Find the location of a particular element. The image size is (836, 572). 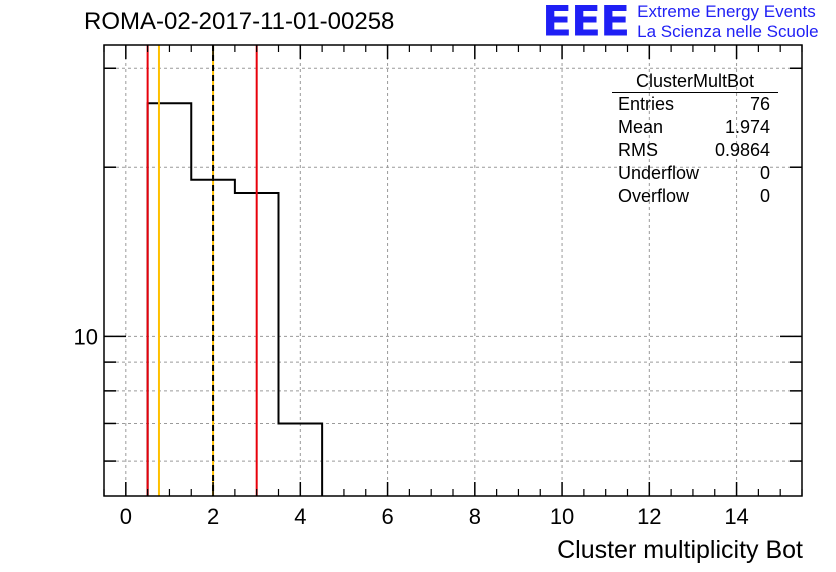

chart-title: ROMA-02-2017-11-01-00258 is located at coordinates (239, 21).